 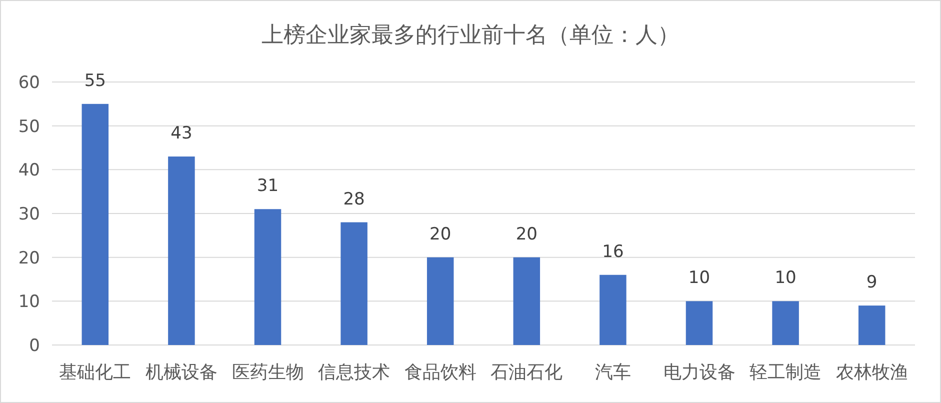 What do you see at coordinates (872, 282) in the screenshot?
I see `data-label: 9` at bounding box center [872, 282].